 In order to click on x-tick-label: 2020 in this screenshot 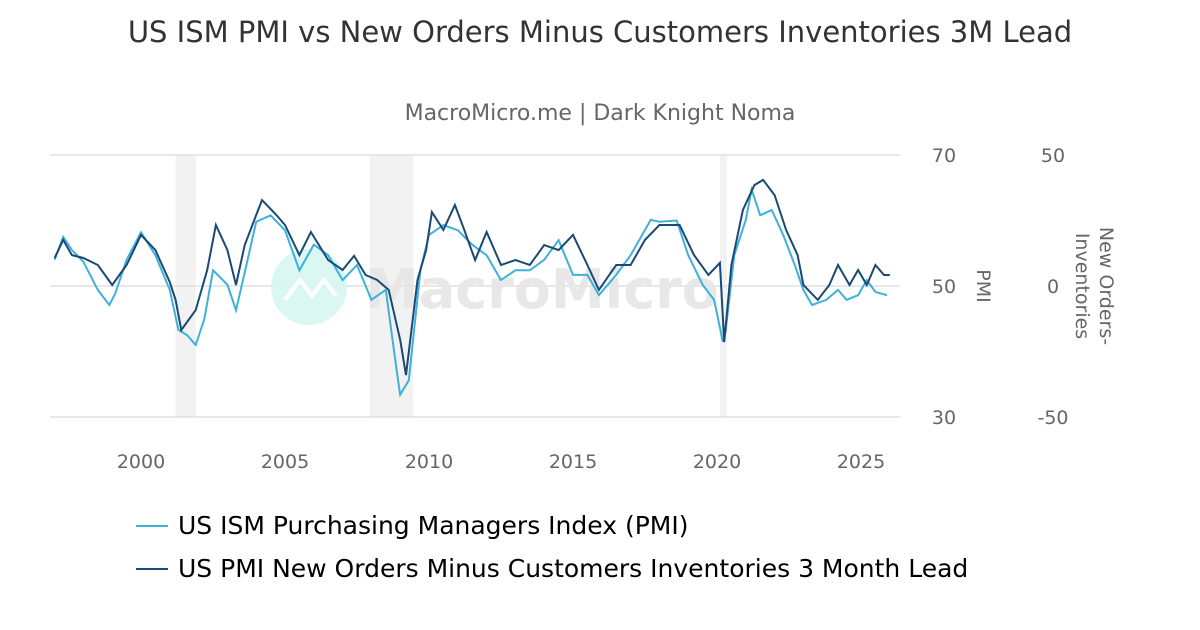, I will do `click(717, 462)`.